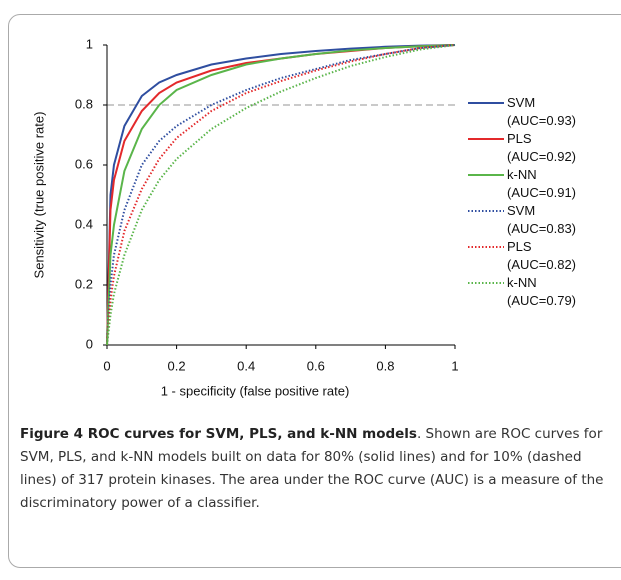 The image size is (621, 580). What do you see at coordinates (84, 103) in the screenshot?
I see `y-tick-label: 0.8` at bounding box center [84, 103].